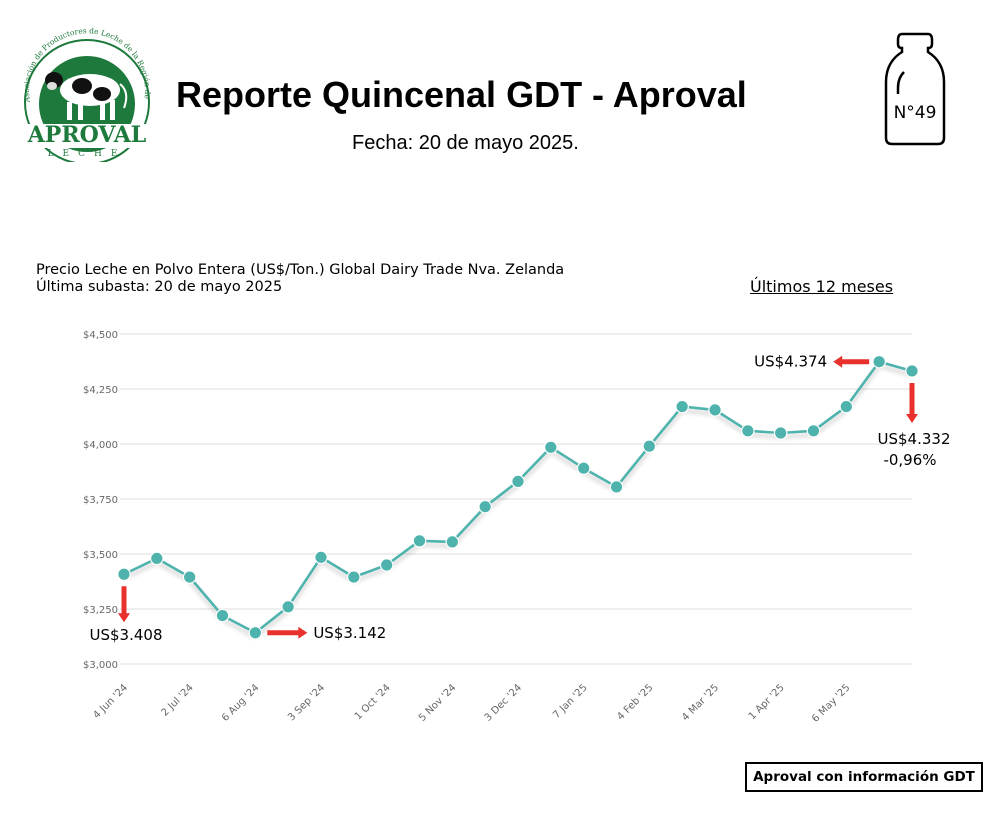 The height and width of the screenshot is (815, 1000). Describe the element at coordinates (287, 632) in the screenshot. I see `min-value-arrow` at that location.